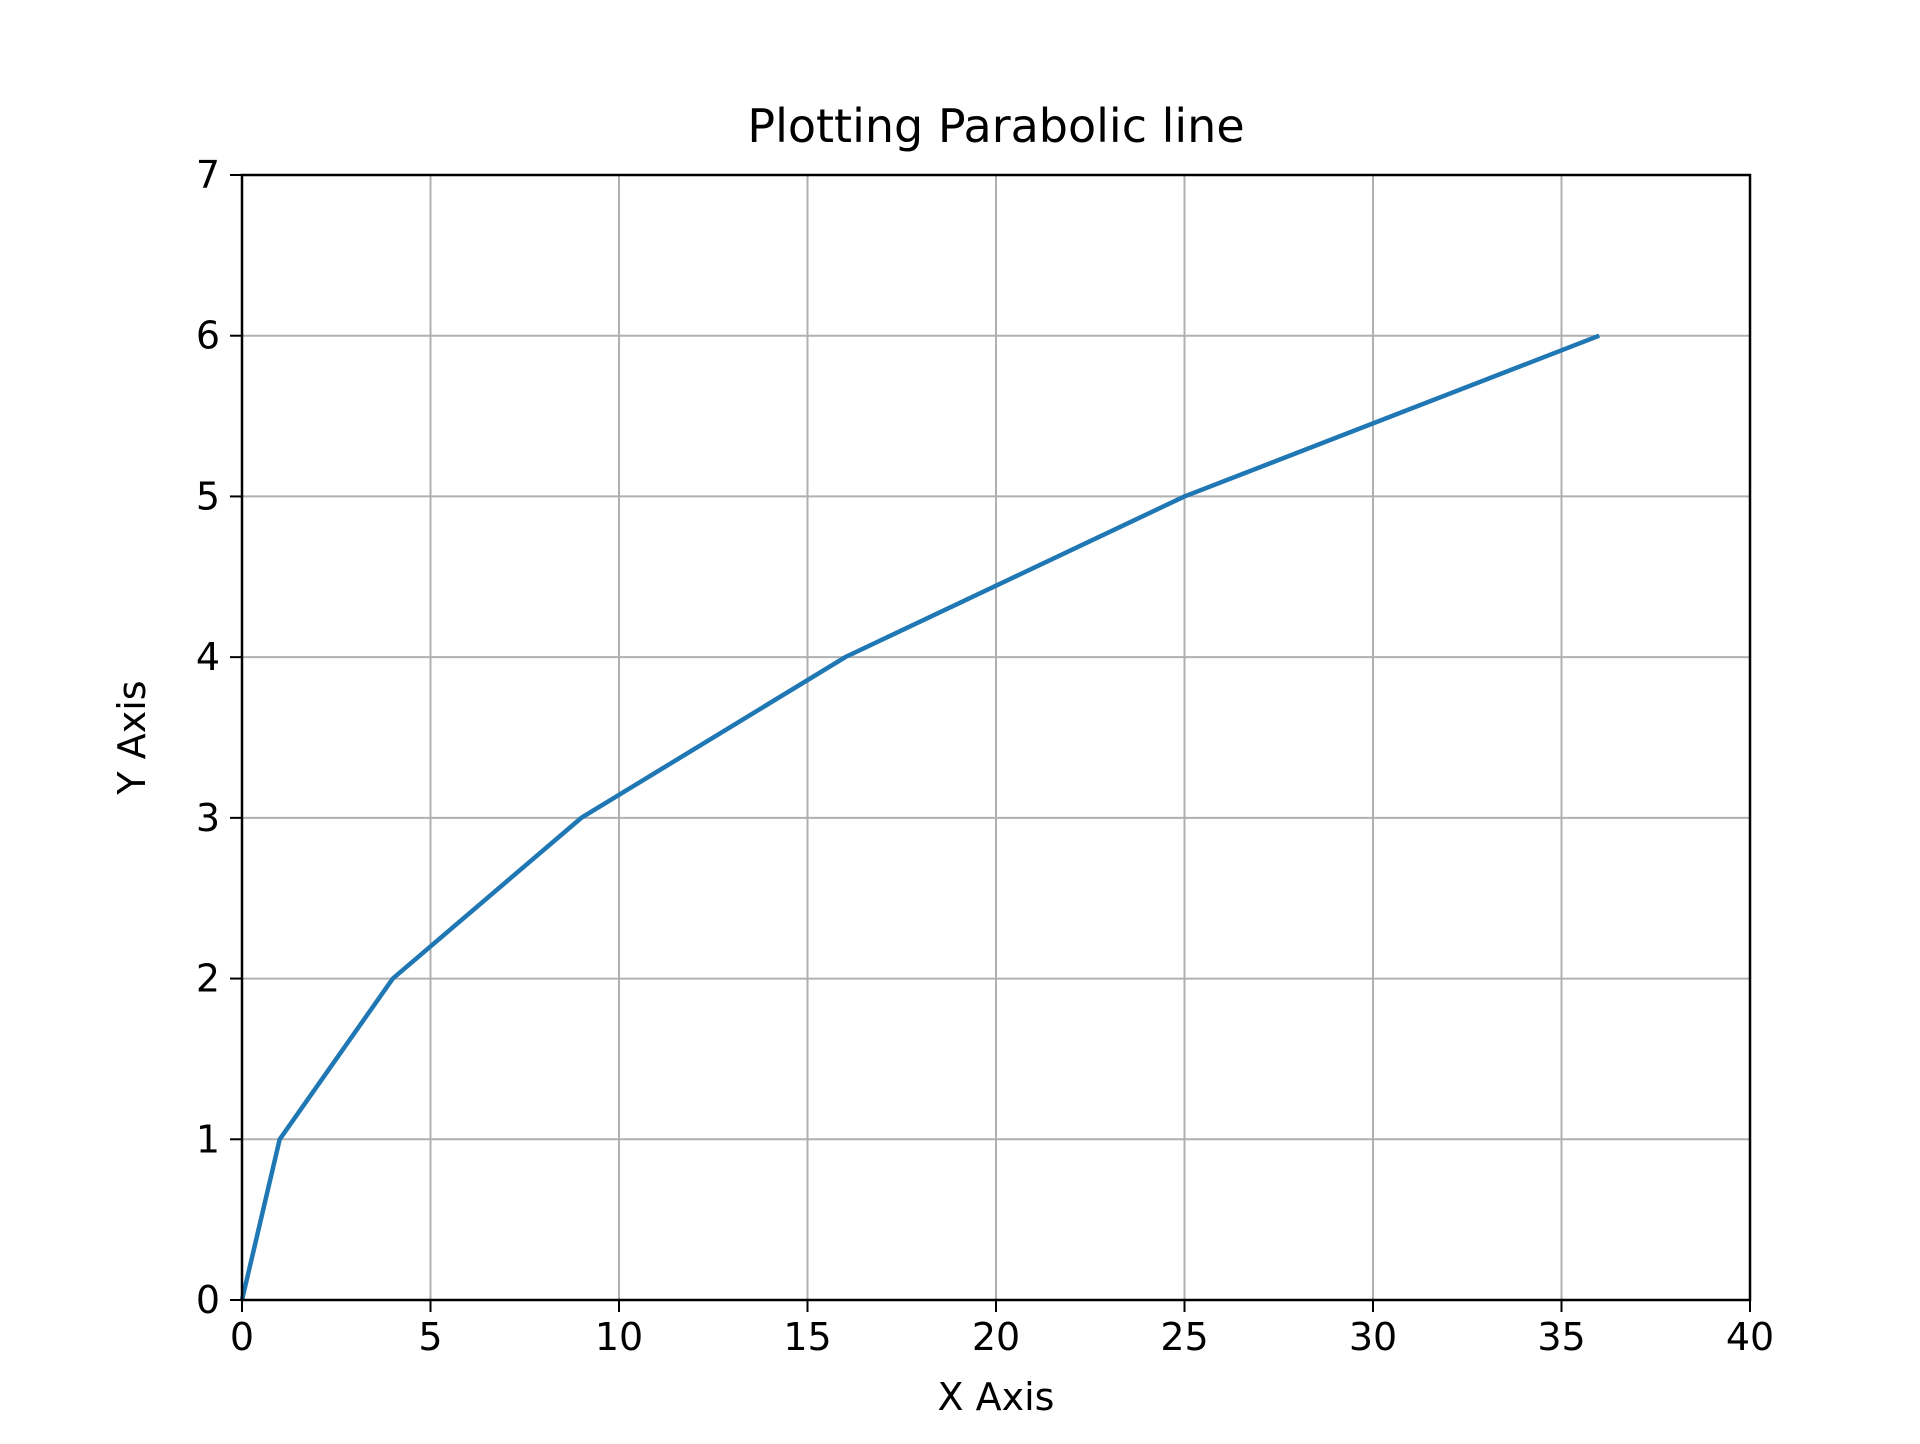 The width and height of the screenshot is (1920, 1444). What do you see at coordinates (132, 737) in the screenshot?
I see `y-axis-label: Y Axis` at bounding box center [132, 737].